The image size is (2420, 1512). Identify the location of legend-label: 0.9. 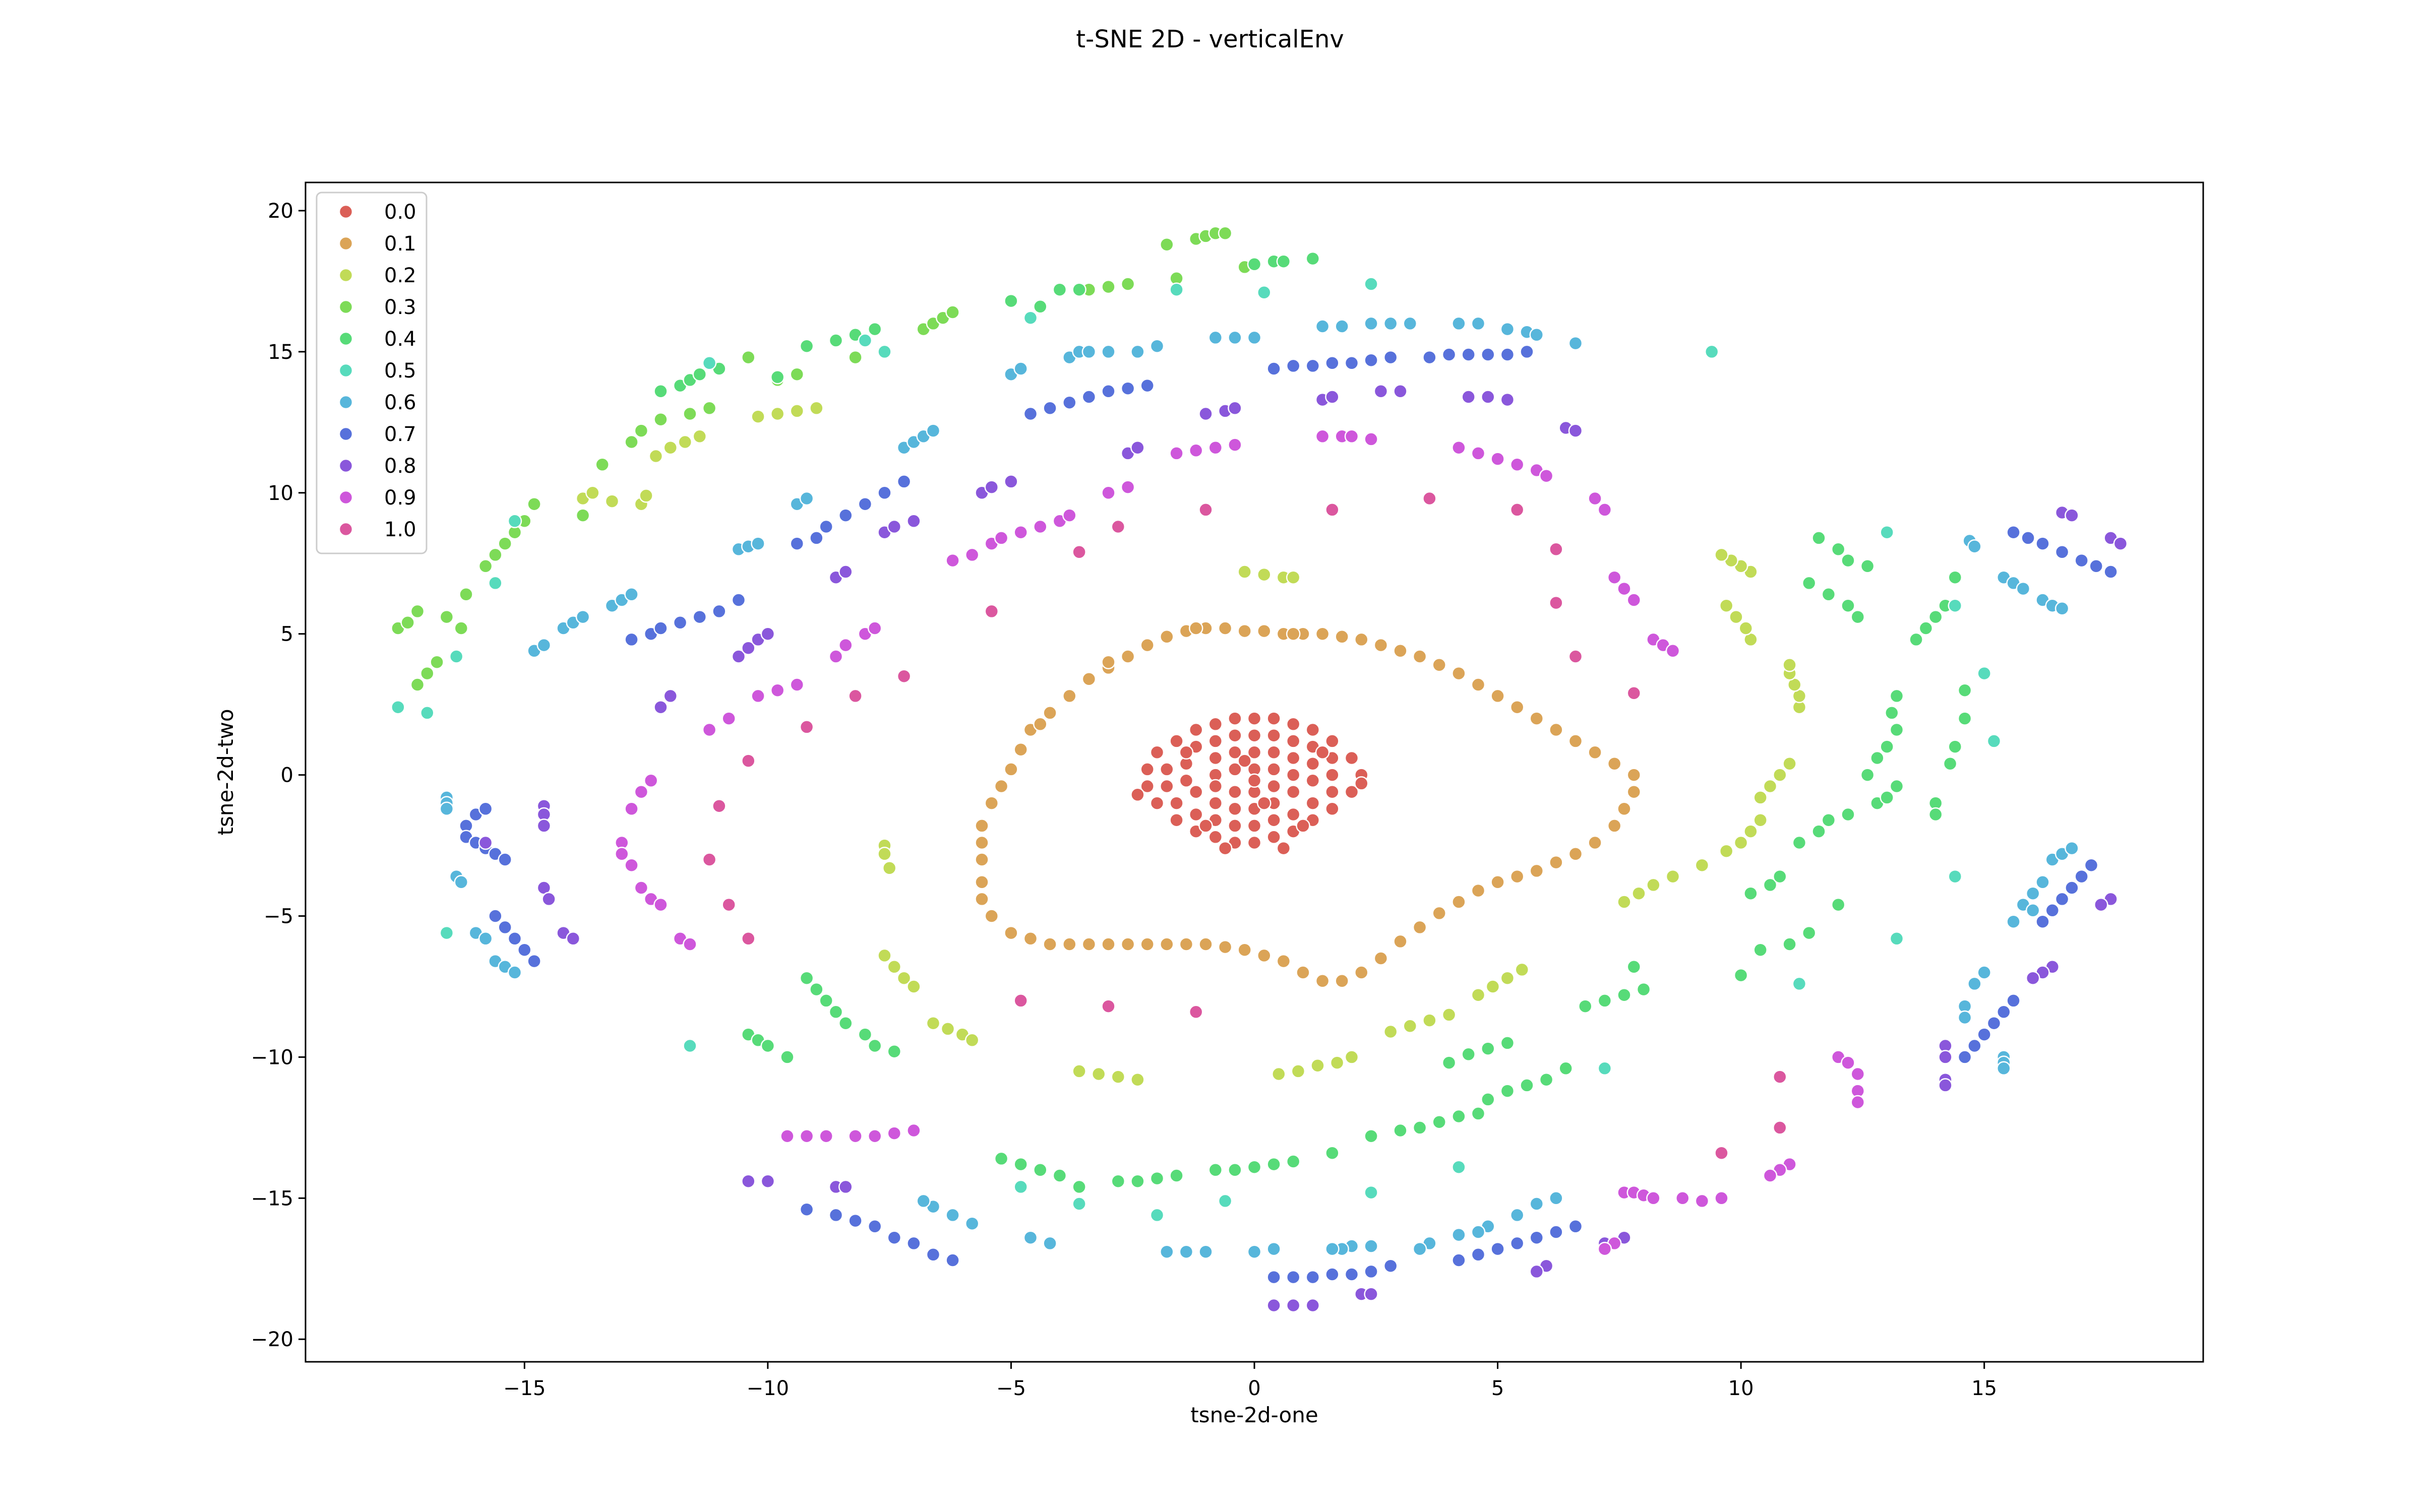
(400, 498).